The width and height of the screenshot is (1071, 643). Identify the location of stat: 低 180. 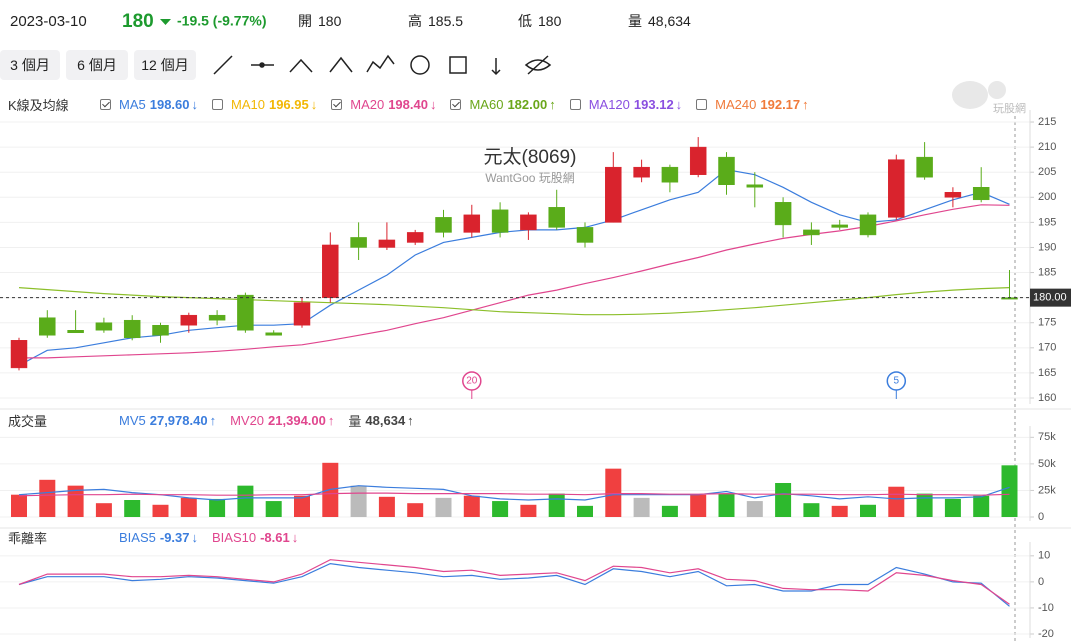
(540, 21).